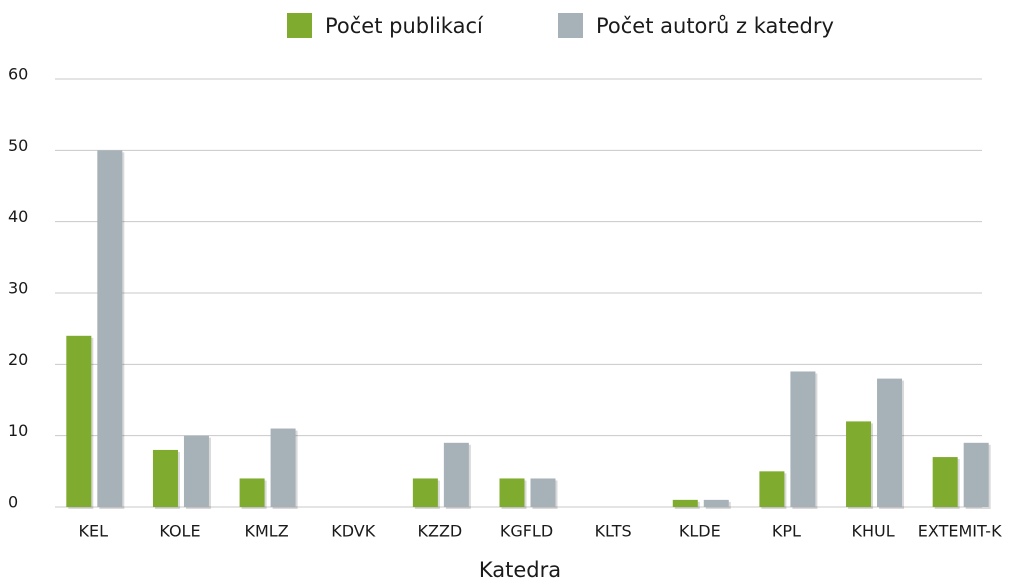 The image size is (1011, 583). I want to click on x-tick-label: KOLE, so click(179, 531).